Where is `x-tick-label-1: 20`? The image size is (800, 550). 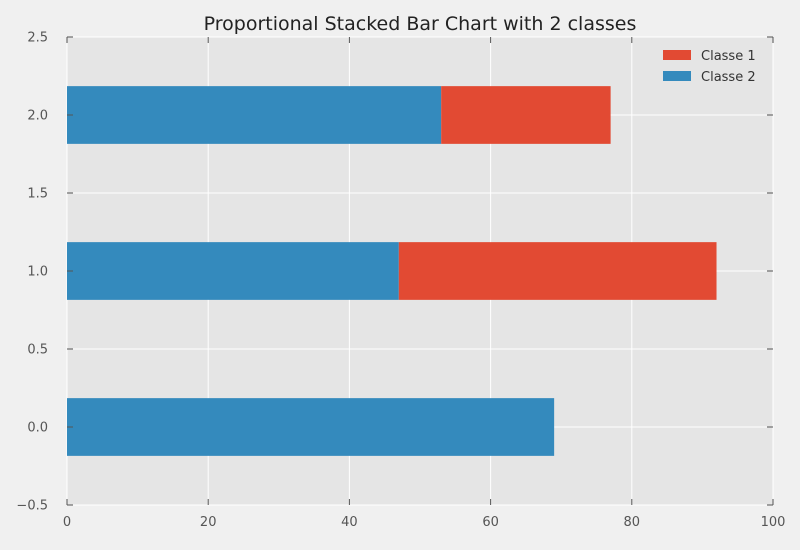
x-tick-label-1: 20 is located at coordinates (208, 522).